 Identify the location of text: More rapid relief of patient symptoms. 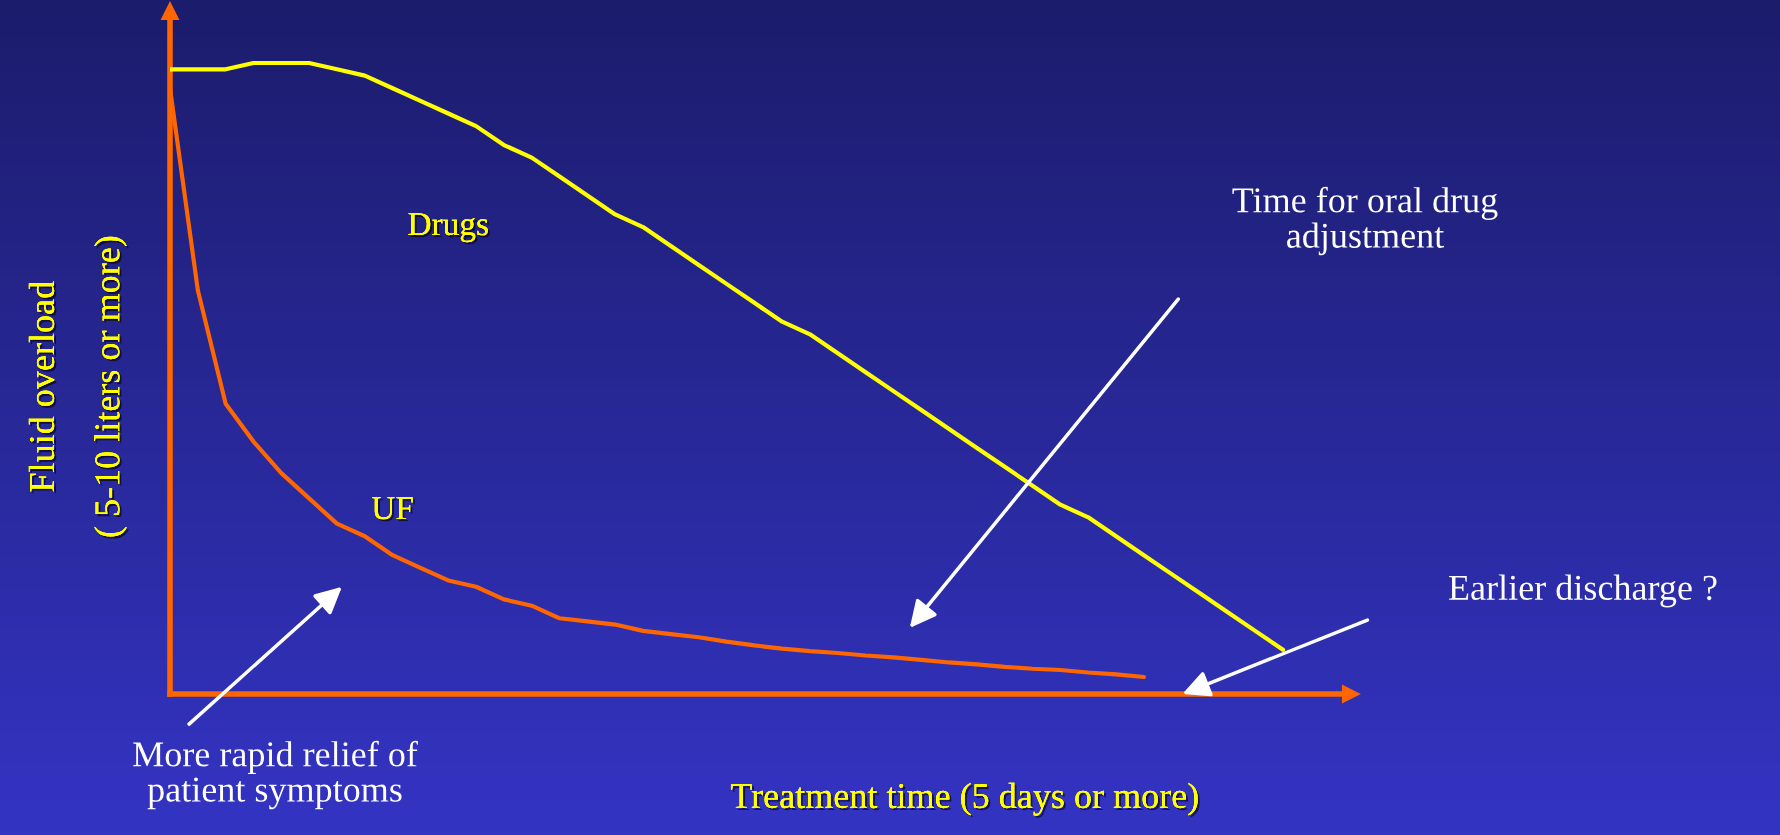
(275, 775).